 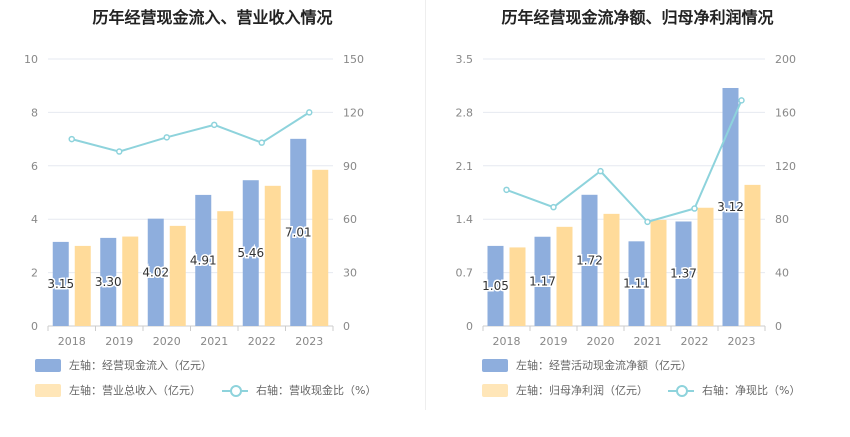 What do you see at coordinates (135, 390) in the screenshot?
I see `legend-label: 左轴：营业总收入（亿元）` at bounding box center [135, 390].